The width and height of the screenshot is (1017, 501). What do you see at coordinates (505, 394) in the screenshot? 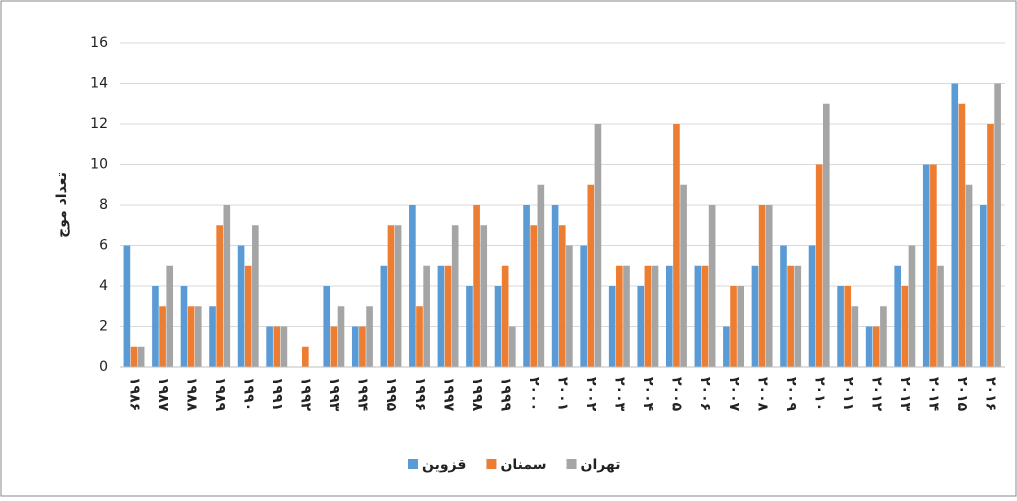
I see `x-tick-label: ۱۹۹۹` at bounding box center [505, 394].